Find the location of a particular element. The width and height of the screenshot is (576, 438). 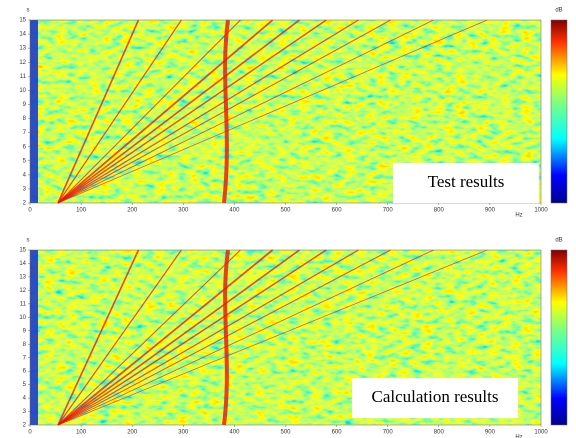

annotation: Calculation results is located at coordinates (434, 396).